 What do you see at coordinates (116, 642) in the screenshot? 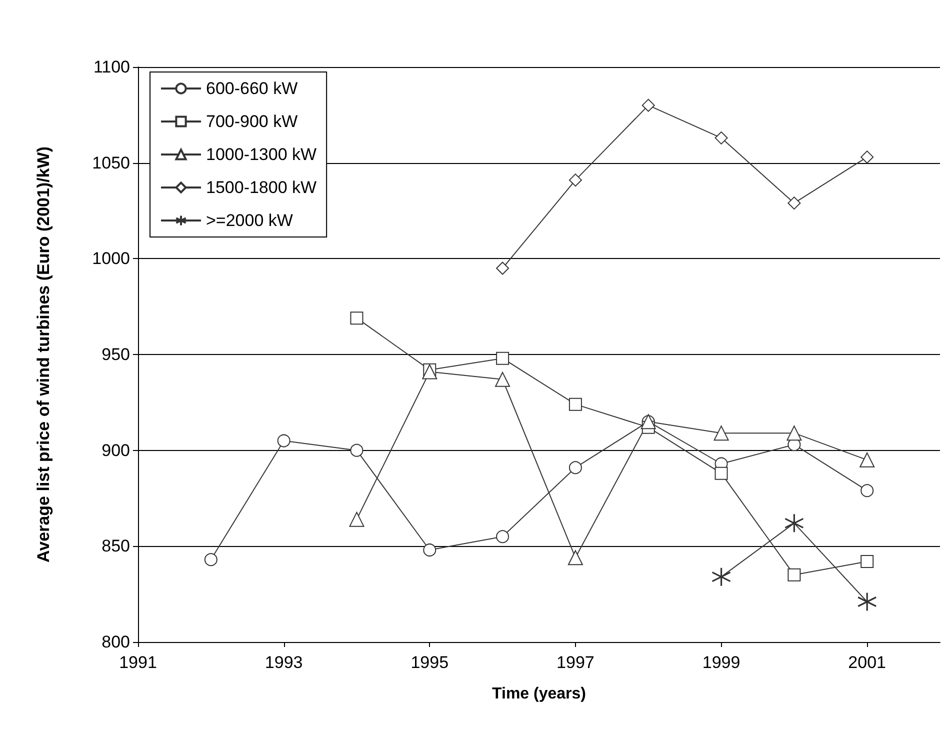
I see `y-tick-label: 800` at bounding box center [116, 642].